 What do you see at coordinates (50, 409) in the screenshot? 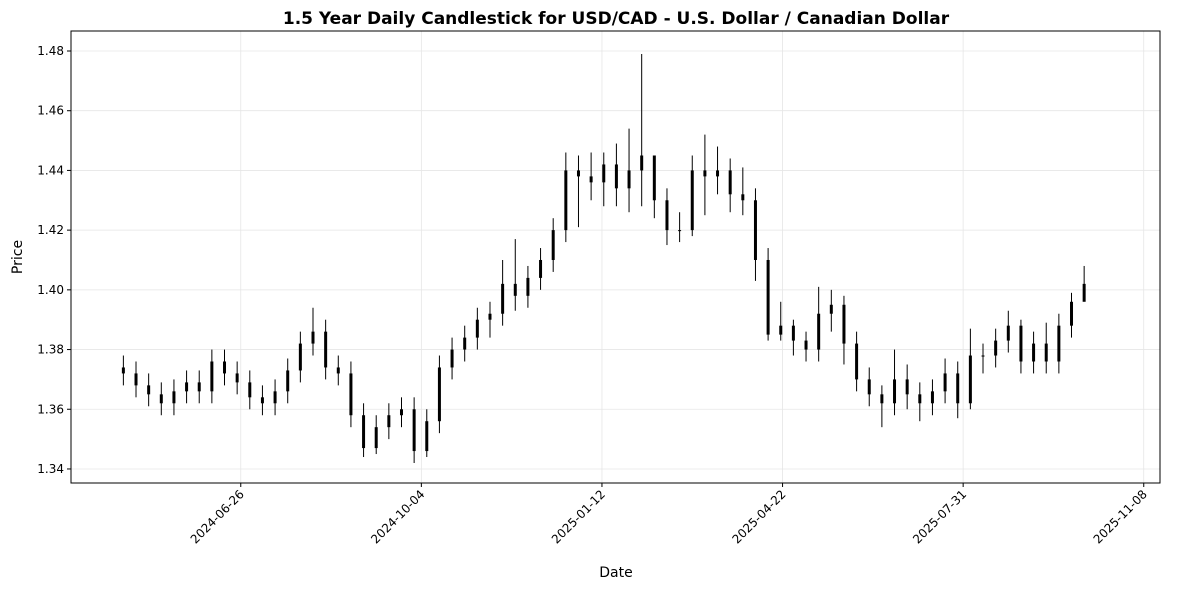
I see `y-tick-label: 1.36` at bounding box center [50, 409].